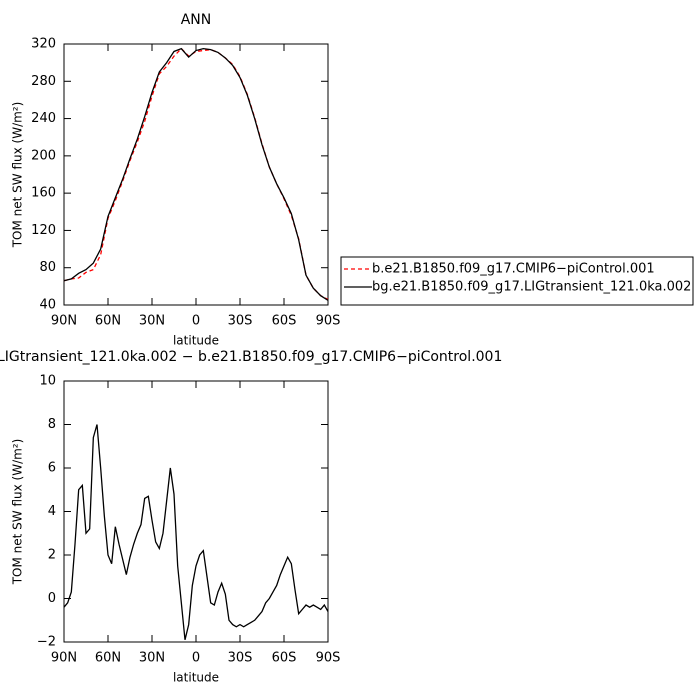 The width and height of the screenshot is (700, 700). I want to click on y-tick-label: 0, so click(52, 598).